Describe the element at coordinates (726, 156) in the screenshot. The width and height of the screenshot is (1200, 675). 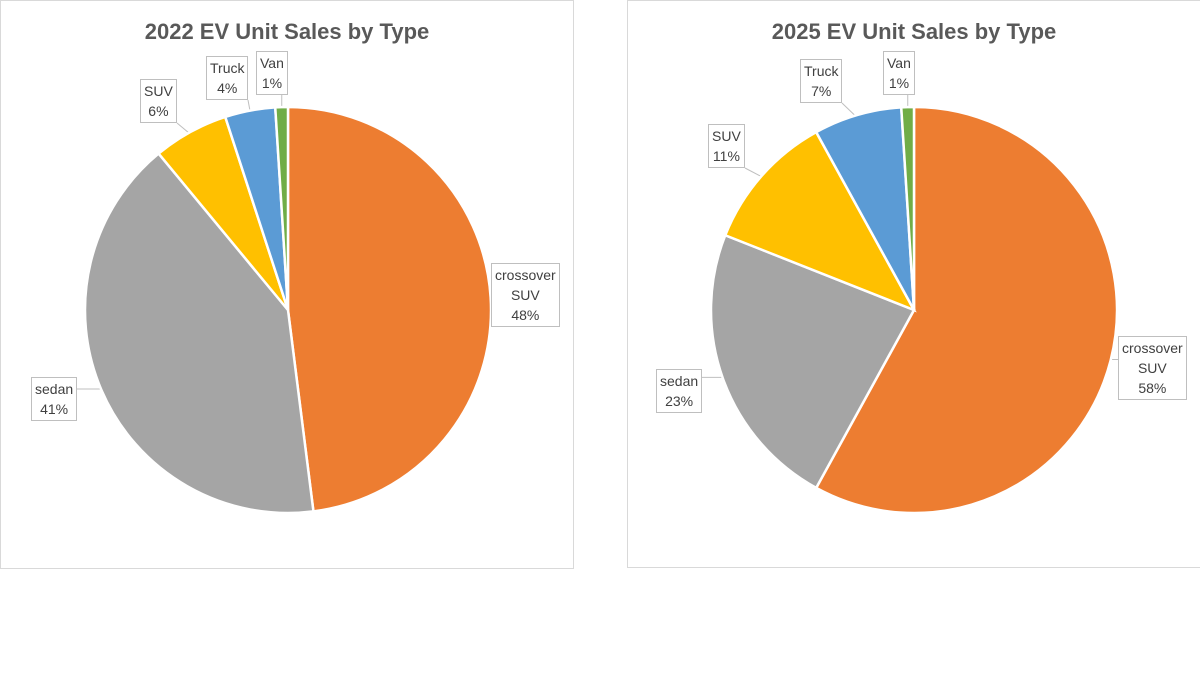
I see `data-label-text: 11%` at that location.